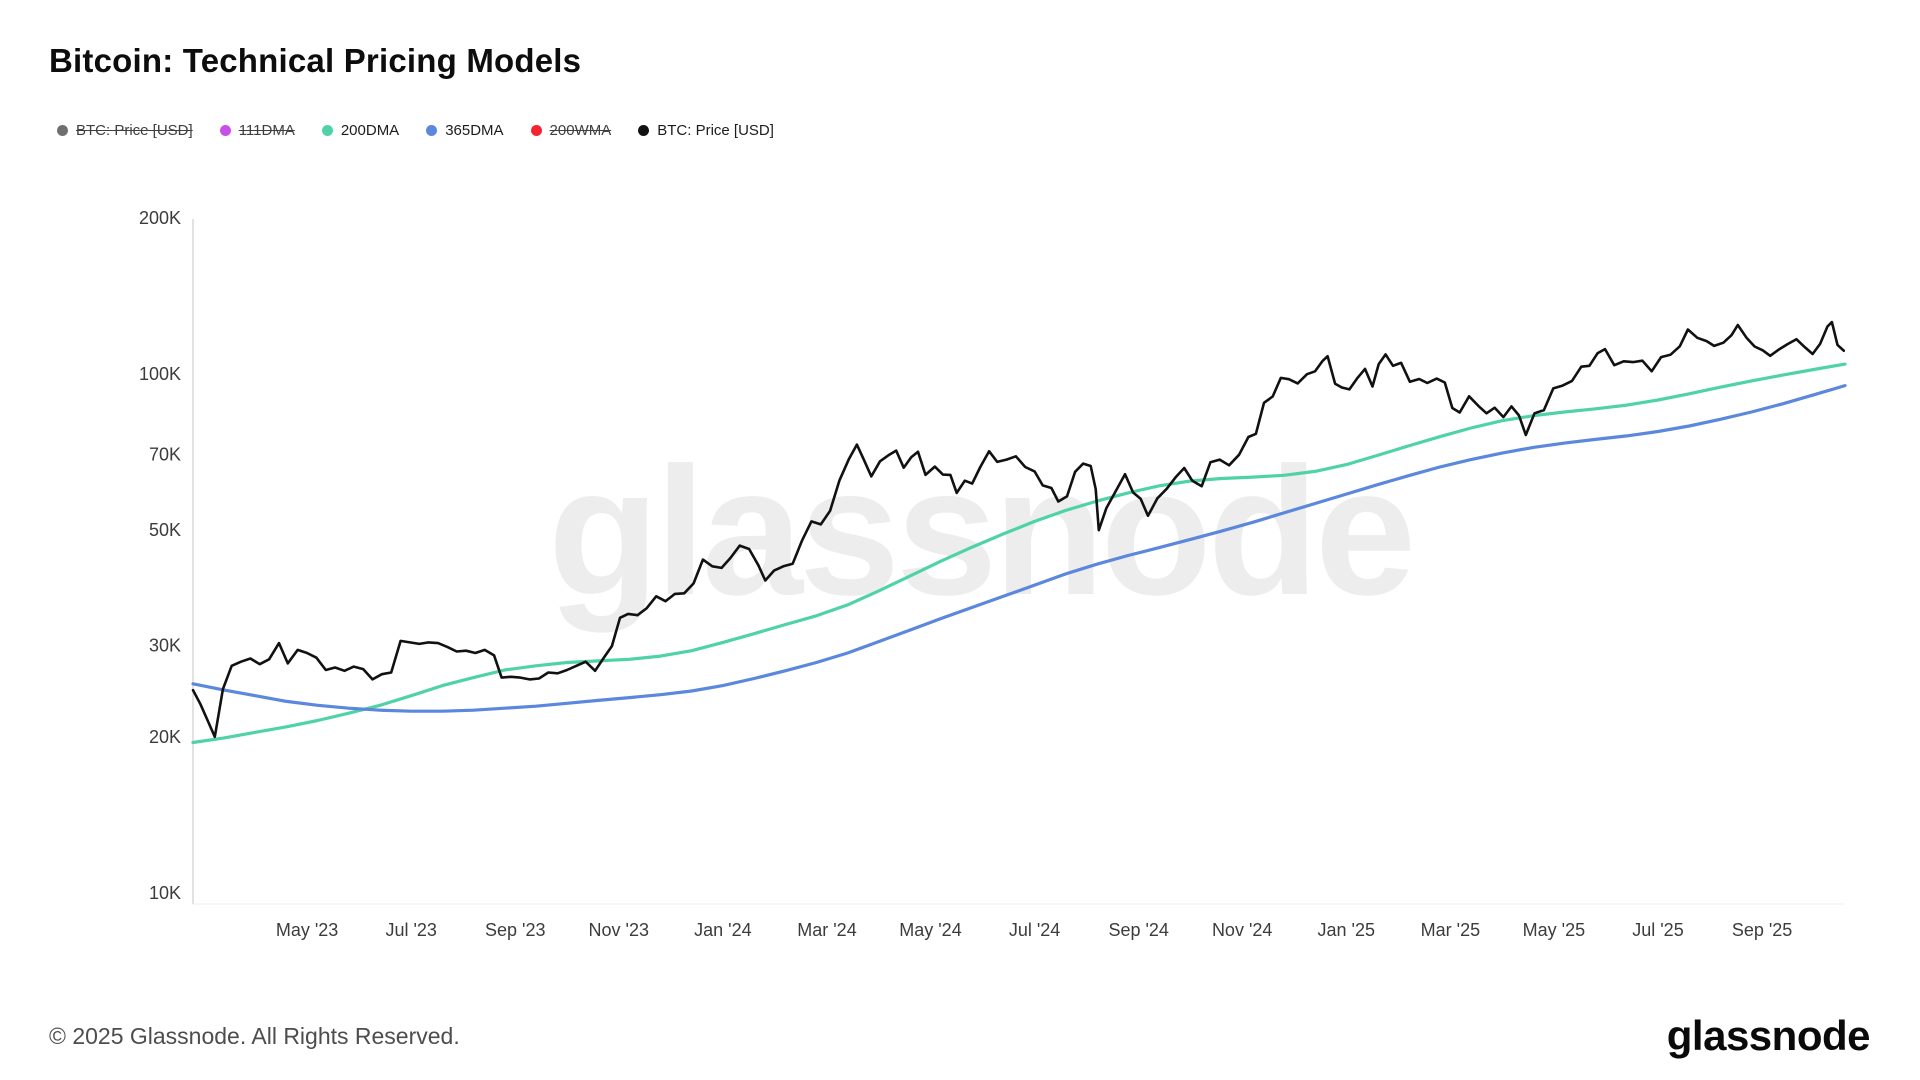 The height and width of the screenshot is (1080, 1920). What do you see at coordinates (165, 893) in the screenshot?
I see `y-tick-label: 10K` at bounding box center [165, 893].